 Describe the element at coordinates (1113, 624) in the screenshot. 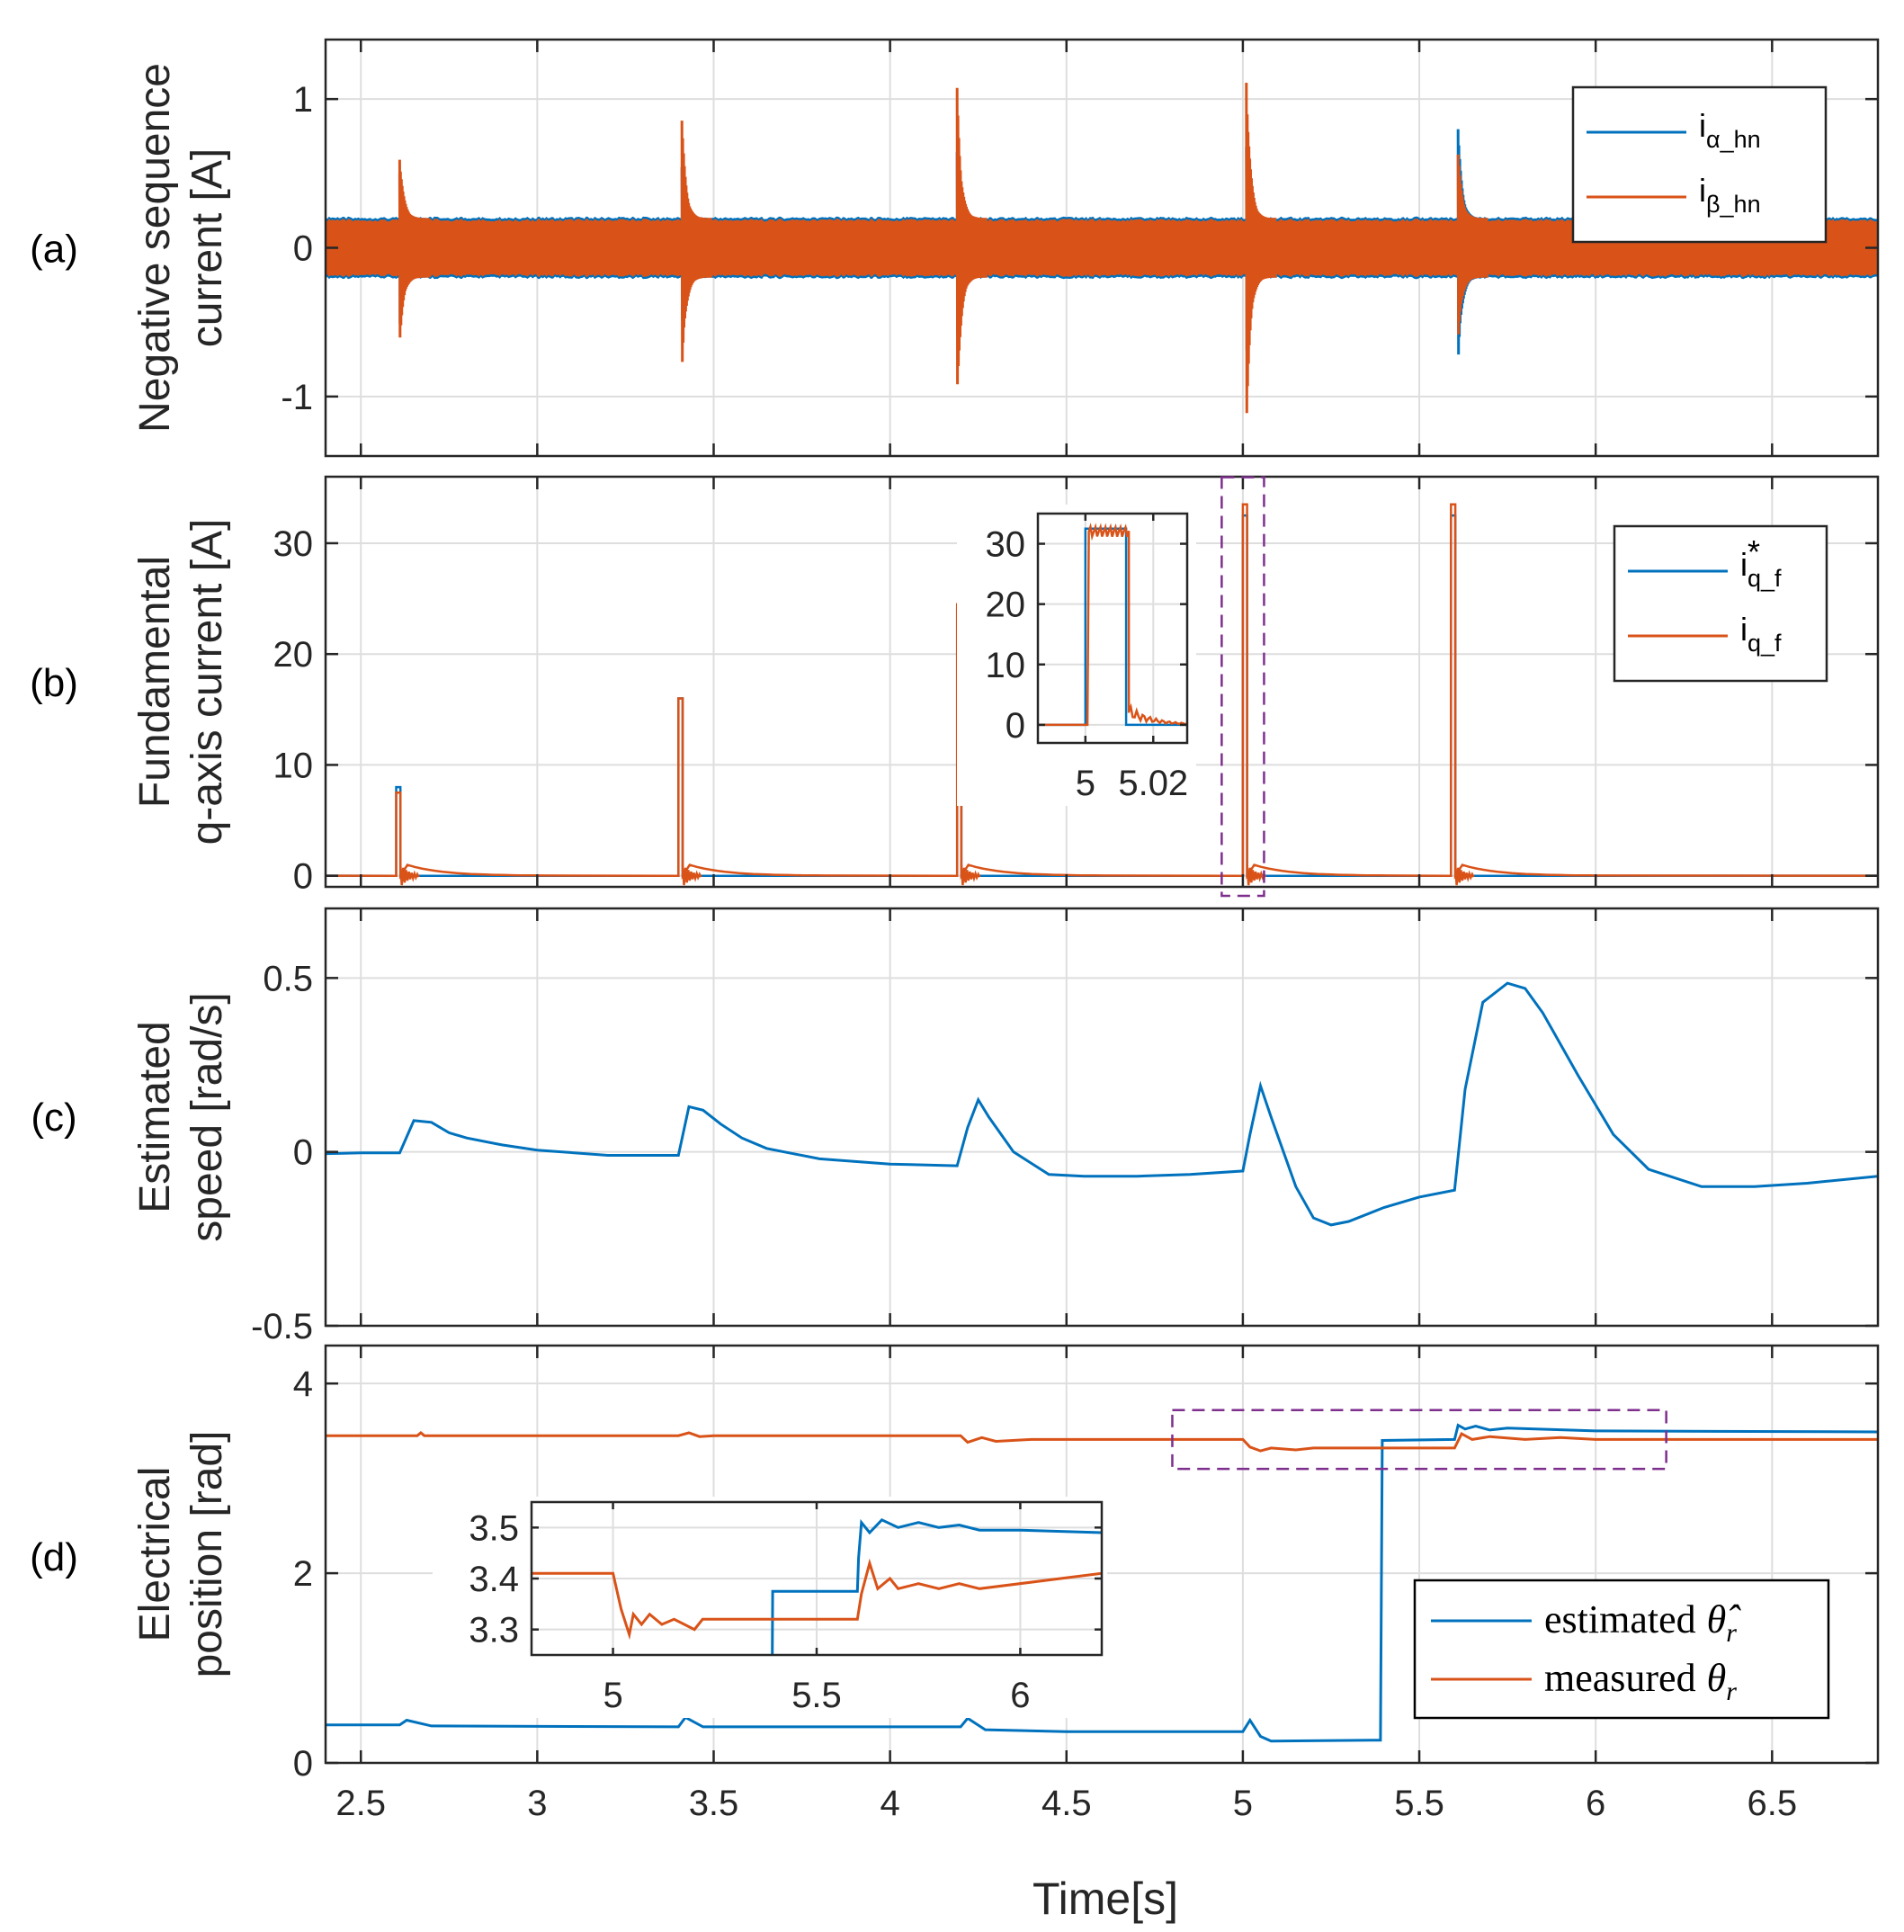

I see `inset-series-iq-f` at that location.